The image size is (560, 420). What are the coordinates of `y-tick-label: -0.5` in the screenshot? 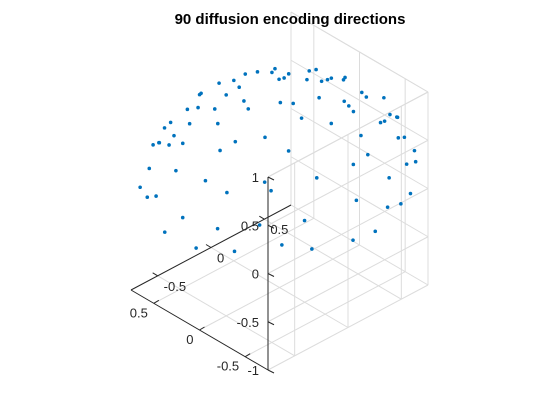 It's located at (175, 286).